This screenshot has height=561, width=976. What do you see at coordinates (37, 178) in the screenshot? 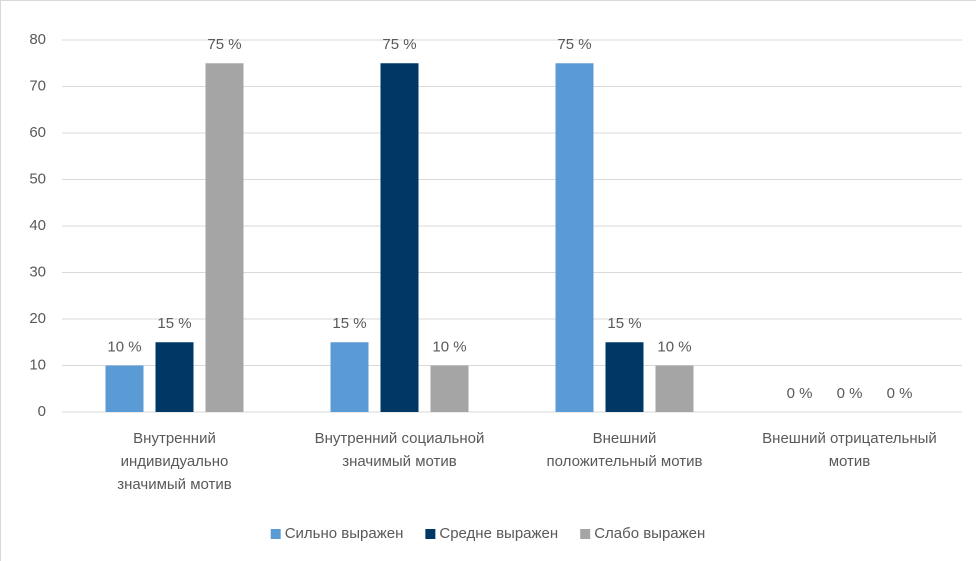
I see `y-tick-label: 50` at bounding box center [37, 178].